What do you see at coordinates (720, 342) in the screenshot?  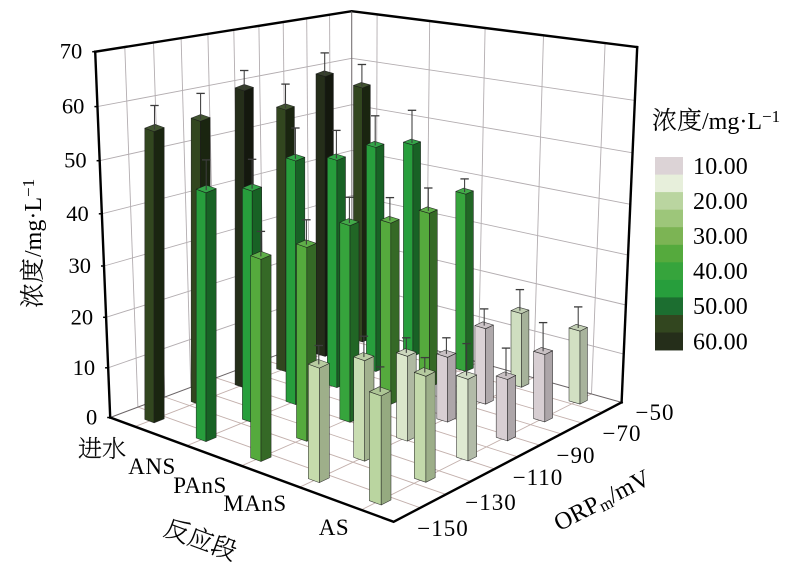 I see `svg-text: 60.00` at bounding box center [720, 342].